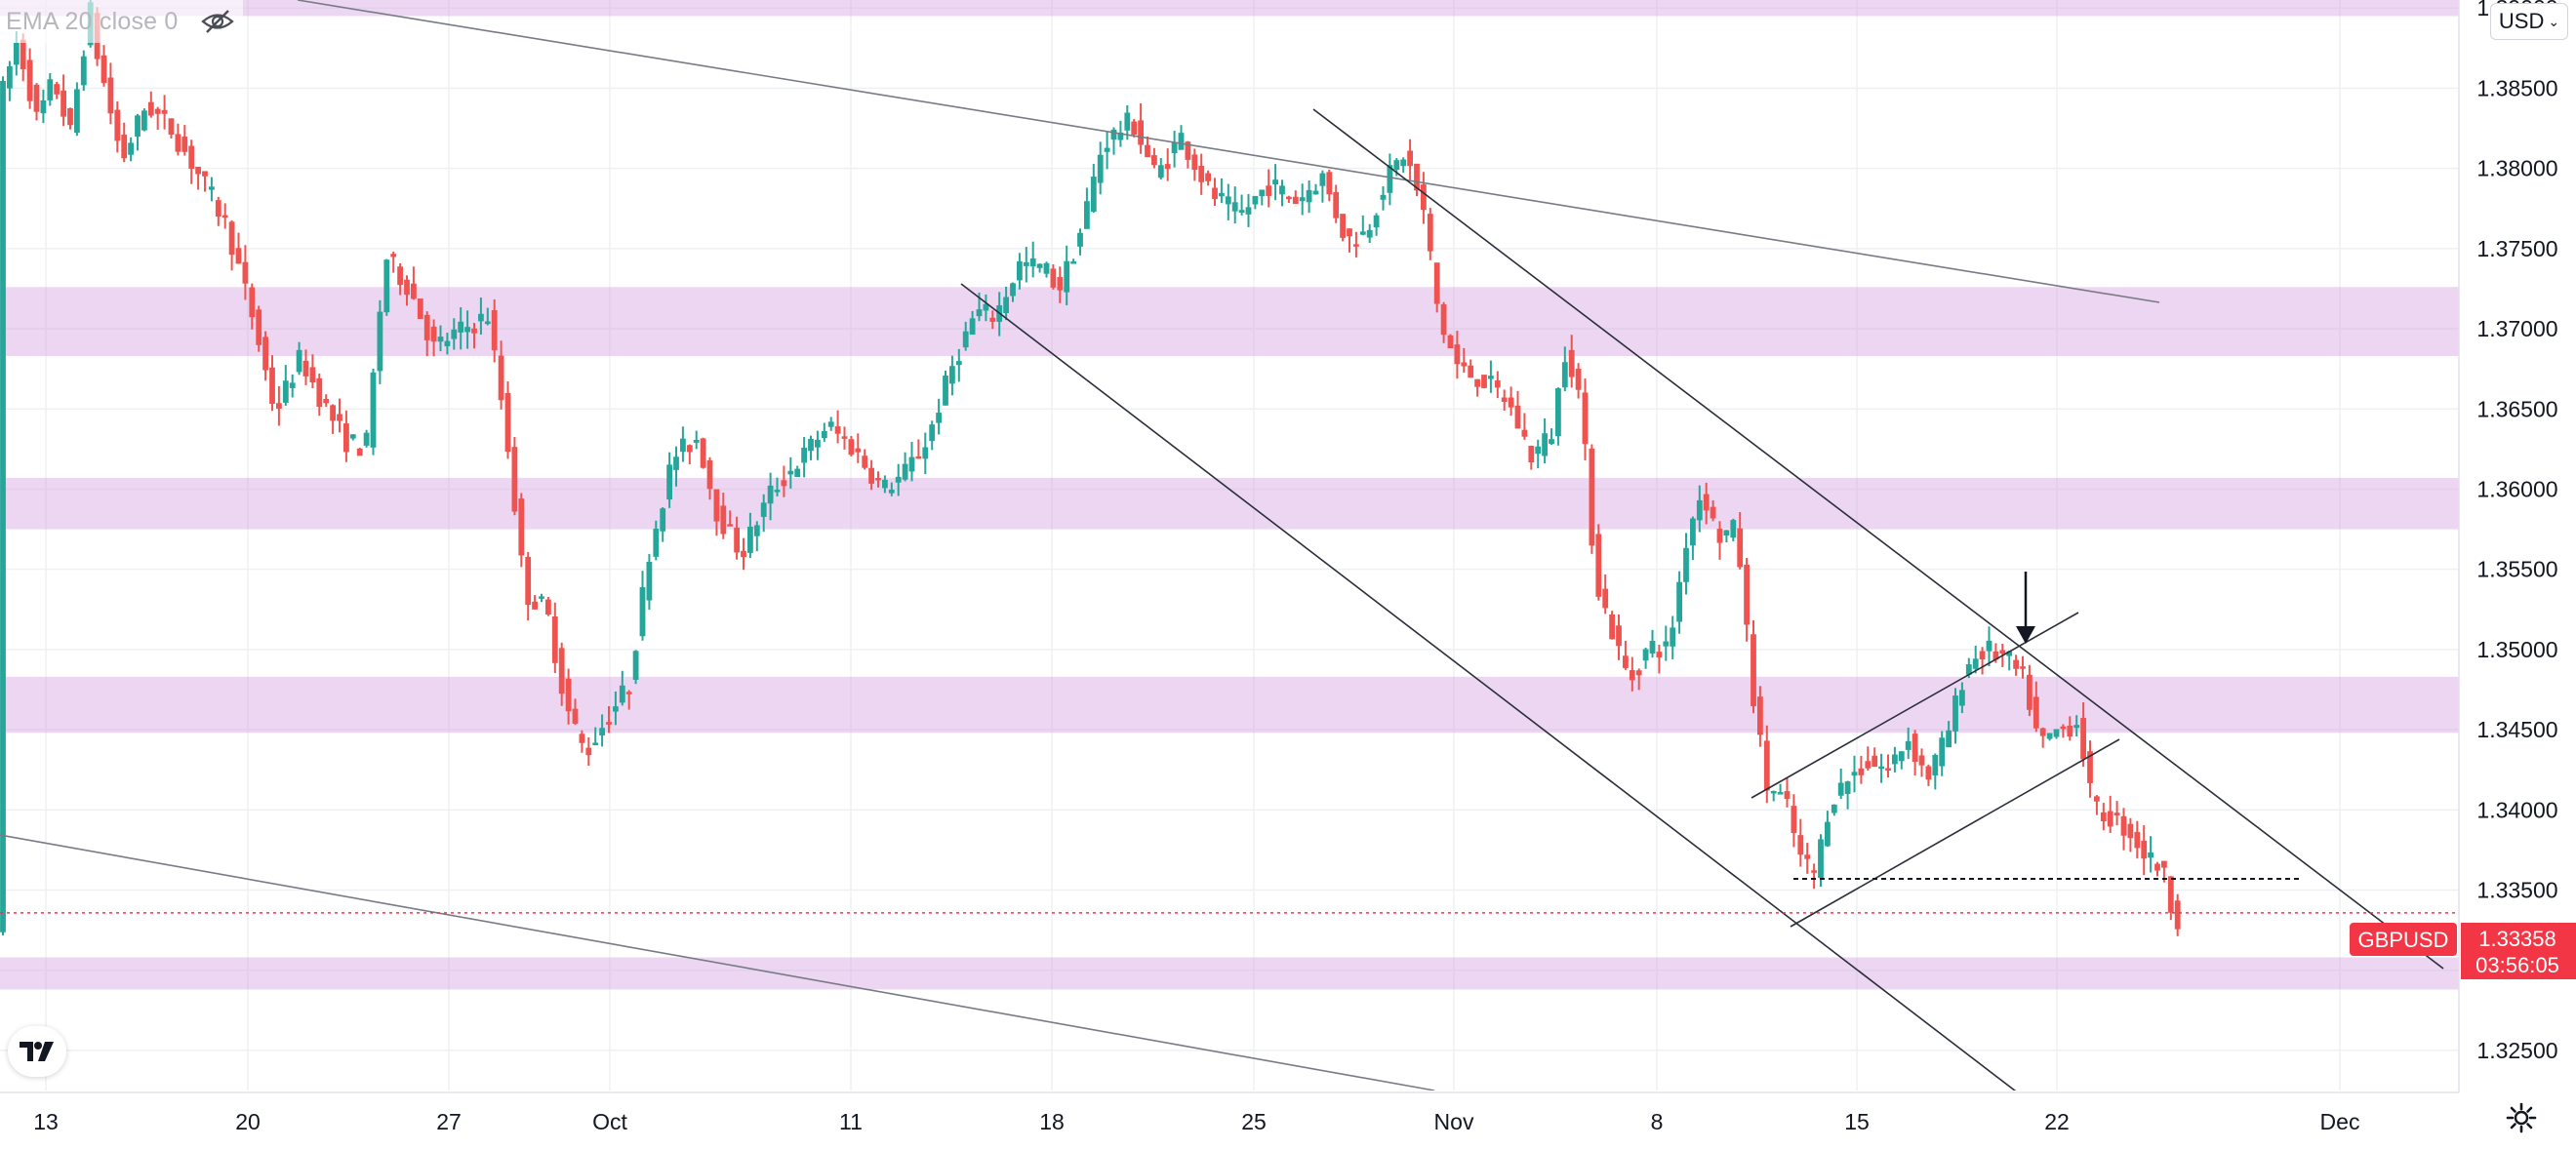 Image resolution: width=2576 pixels, height=1150 pixels. What do you see at coordinates (248, 1121) in the screenshot?
I see `date-tick: 20` at bounding box center [248, 1121].